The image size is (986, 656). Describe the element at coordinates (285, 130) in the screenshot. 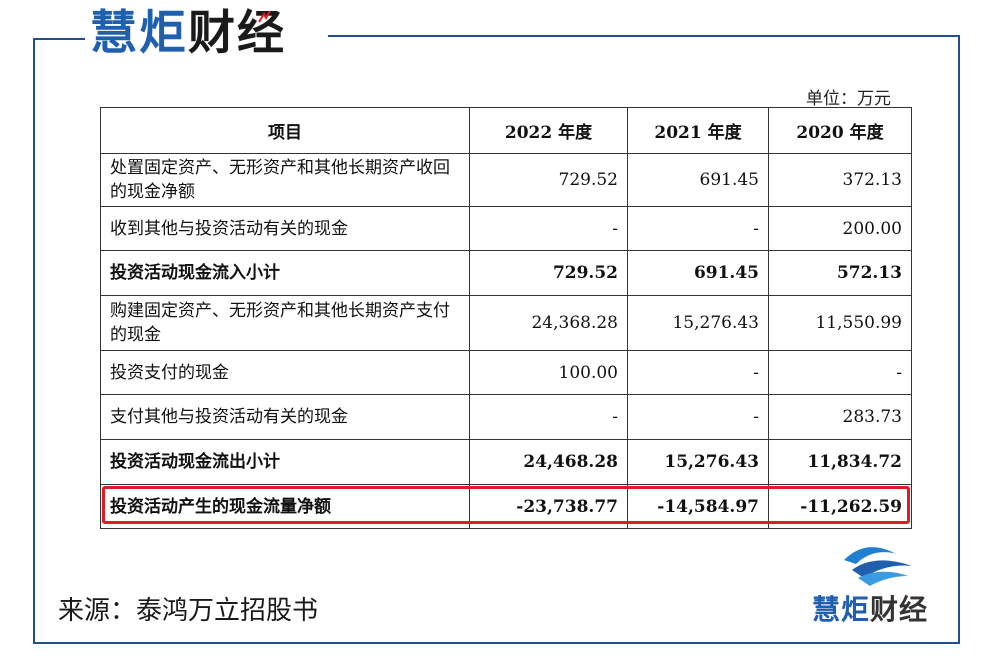

I see `header-item: 项目` at that location.